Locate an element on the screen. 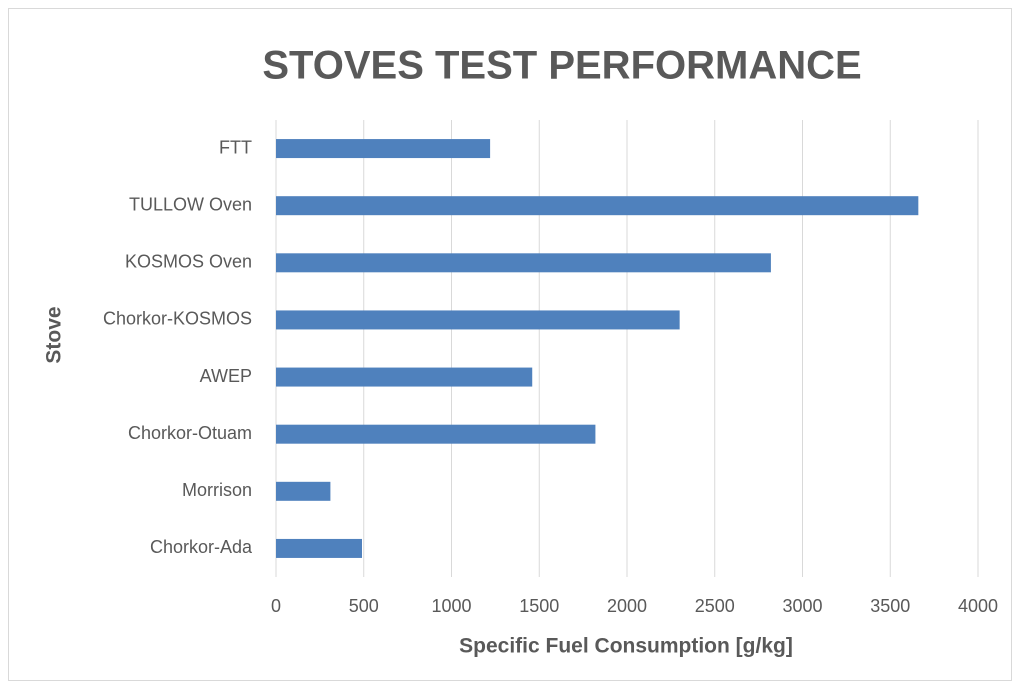 The width and height of the screenshot is (1020, 689). y-tick-label: AWEP is located at coordinates (226, 376).